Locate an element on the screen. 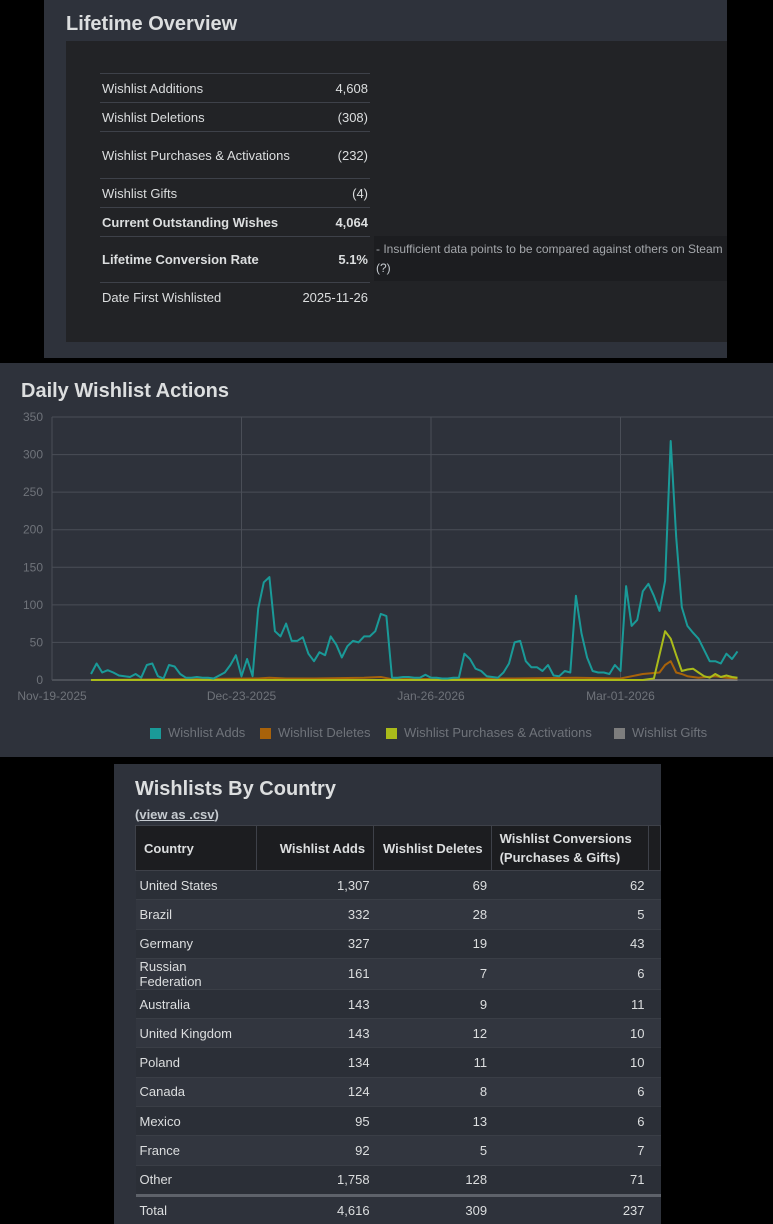 This screenshot has width=773, height=1224. country-name: Mexico is located at coordinates (196, 1121).